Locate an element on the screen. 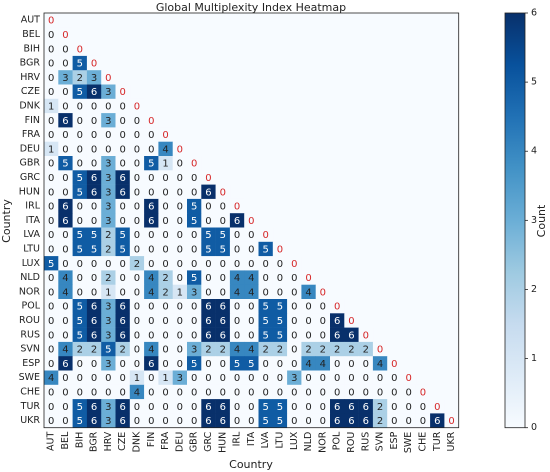 The image size is (550, 472). y-tick-label: GRC is located at coordinates (30, 177).